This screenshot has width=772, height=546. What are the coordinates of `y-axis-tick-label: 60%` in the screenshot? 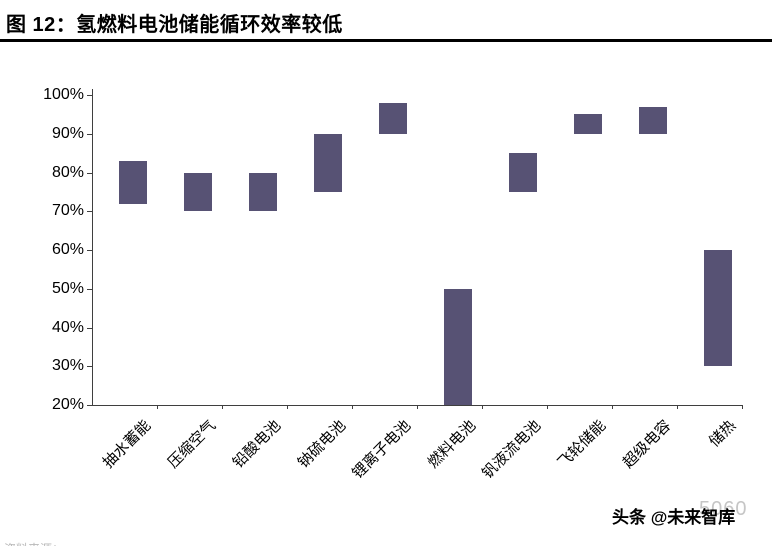 It's located at (67, 249).